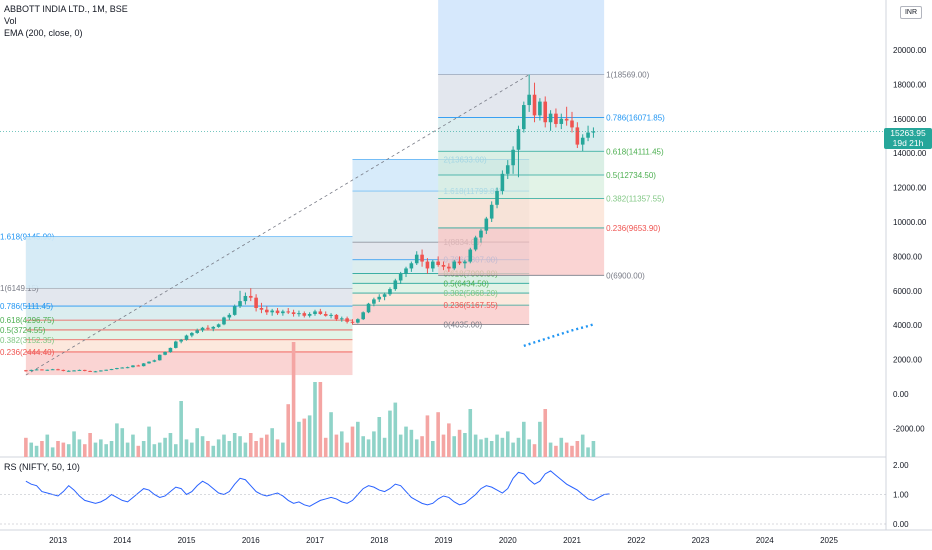 The width and height of the screenshot is (932, 550). Describe the element at coordinates (395, 201) in the screenshot. I see `fib-extension-zone` at that location.